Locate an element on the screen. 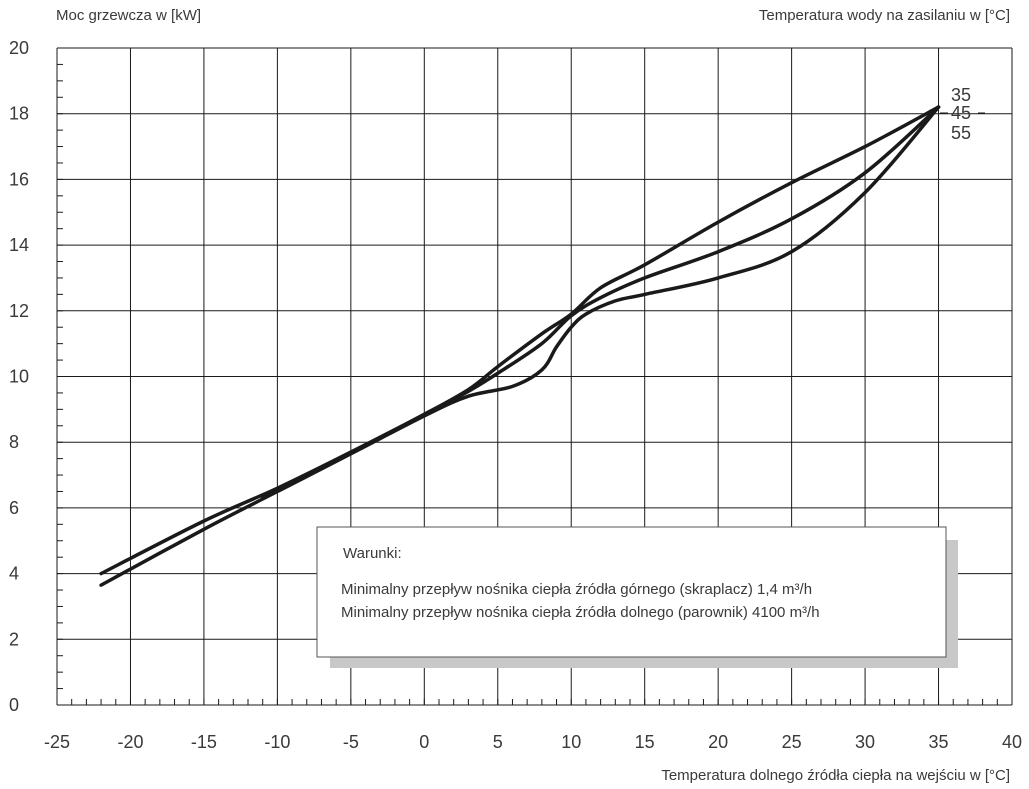 This screenshot has width=1029, height=789. legend-frame is located at coordinates (631, 592).